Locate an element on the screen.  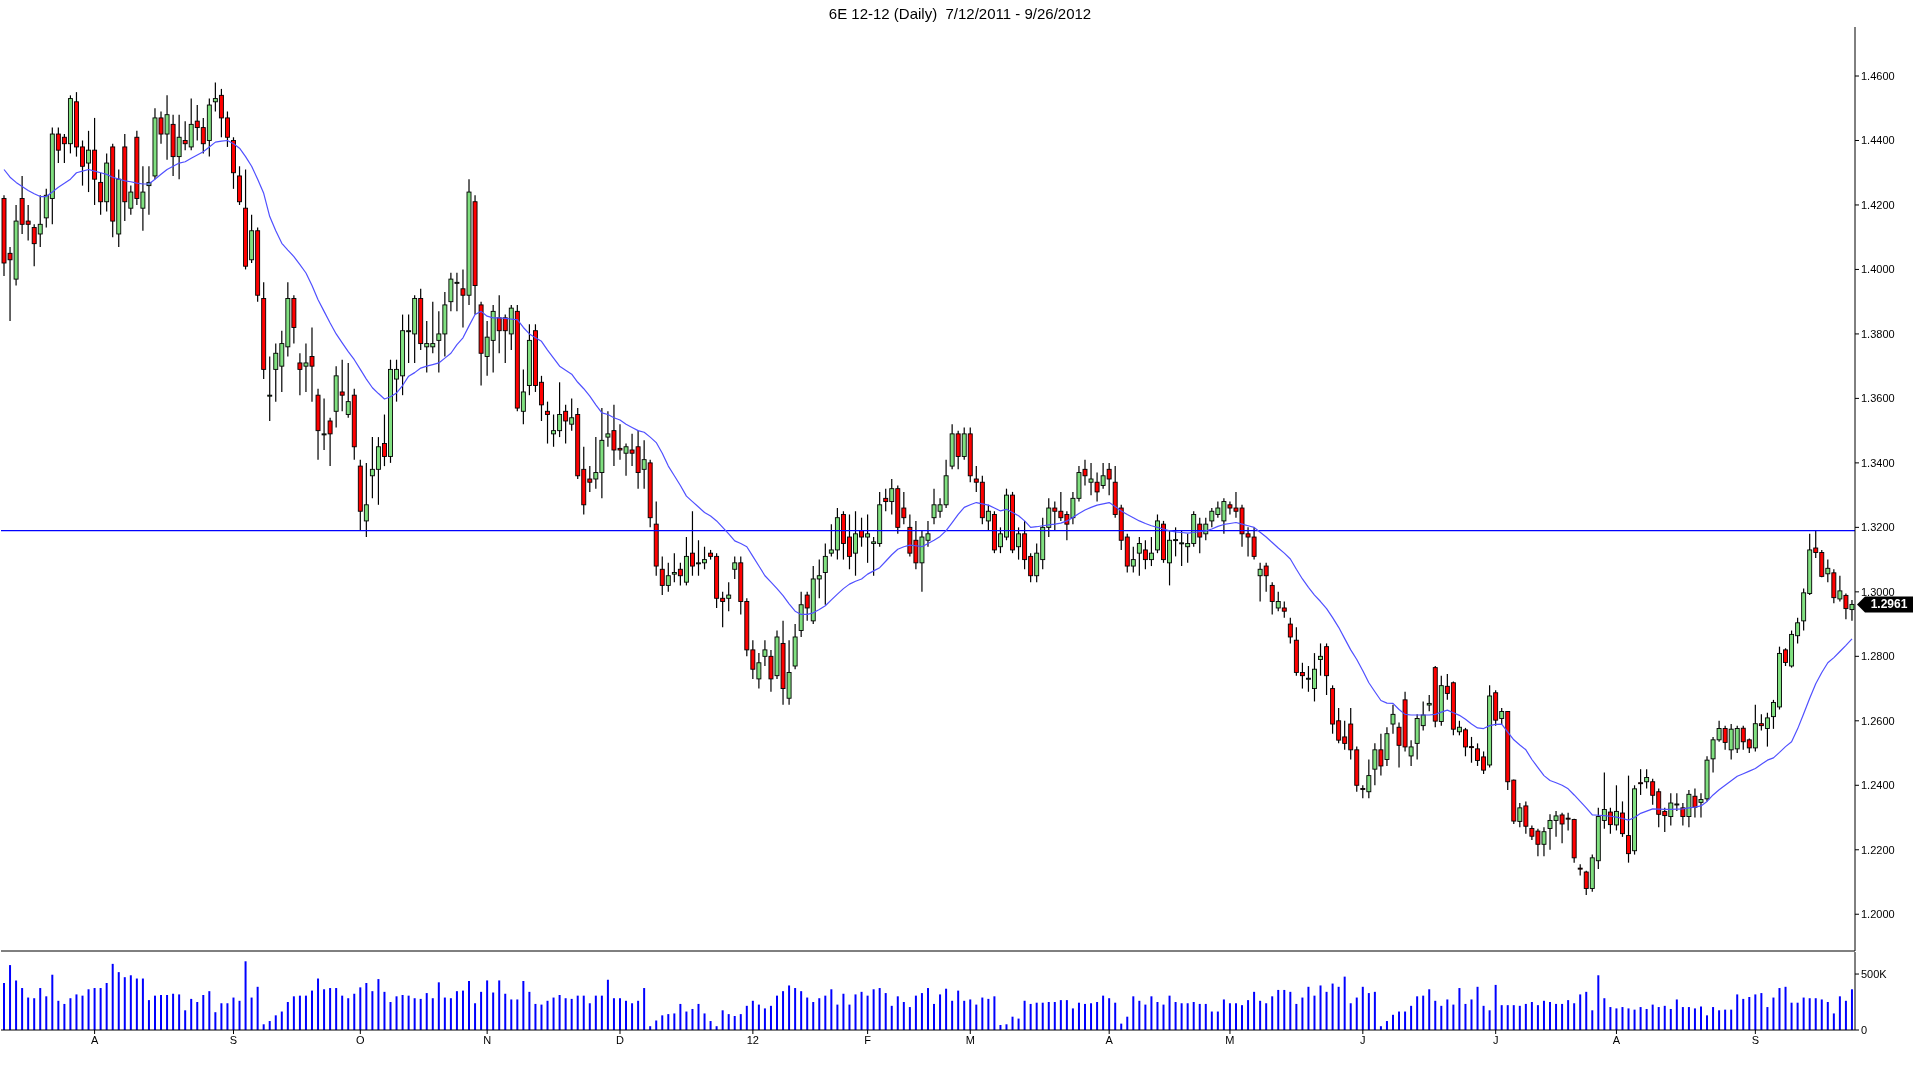
x-tick-label: F is located at coordinates (868, 1039).